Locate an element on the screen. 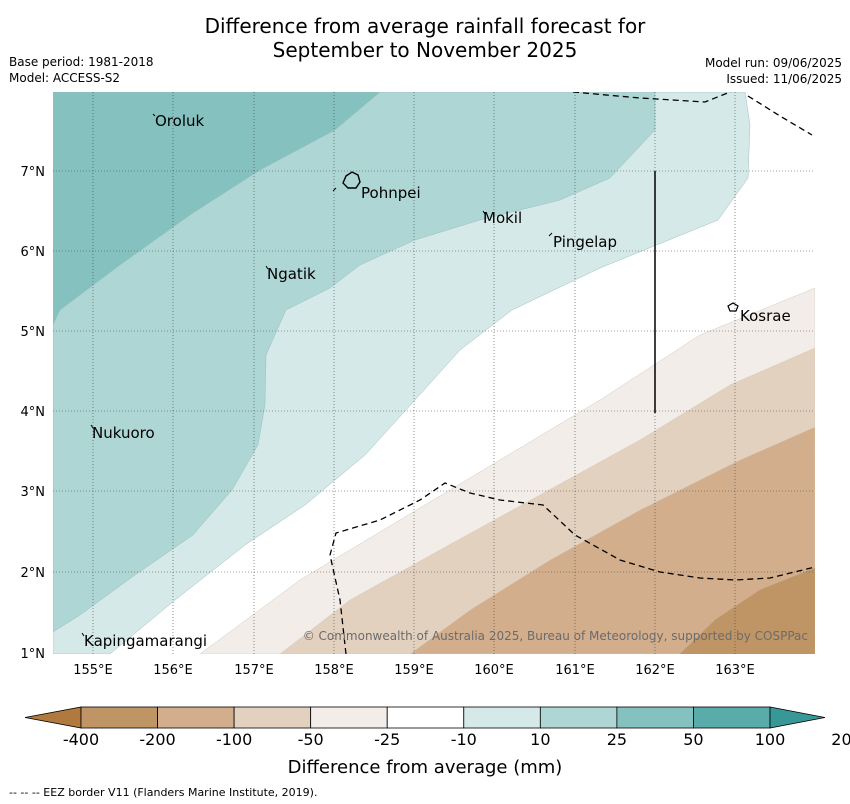  place-label-kapingamarangi: Kapingamarangi is located at coordinates (145, 641).